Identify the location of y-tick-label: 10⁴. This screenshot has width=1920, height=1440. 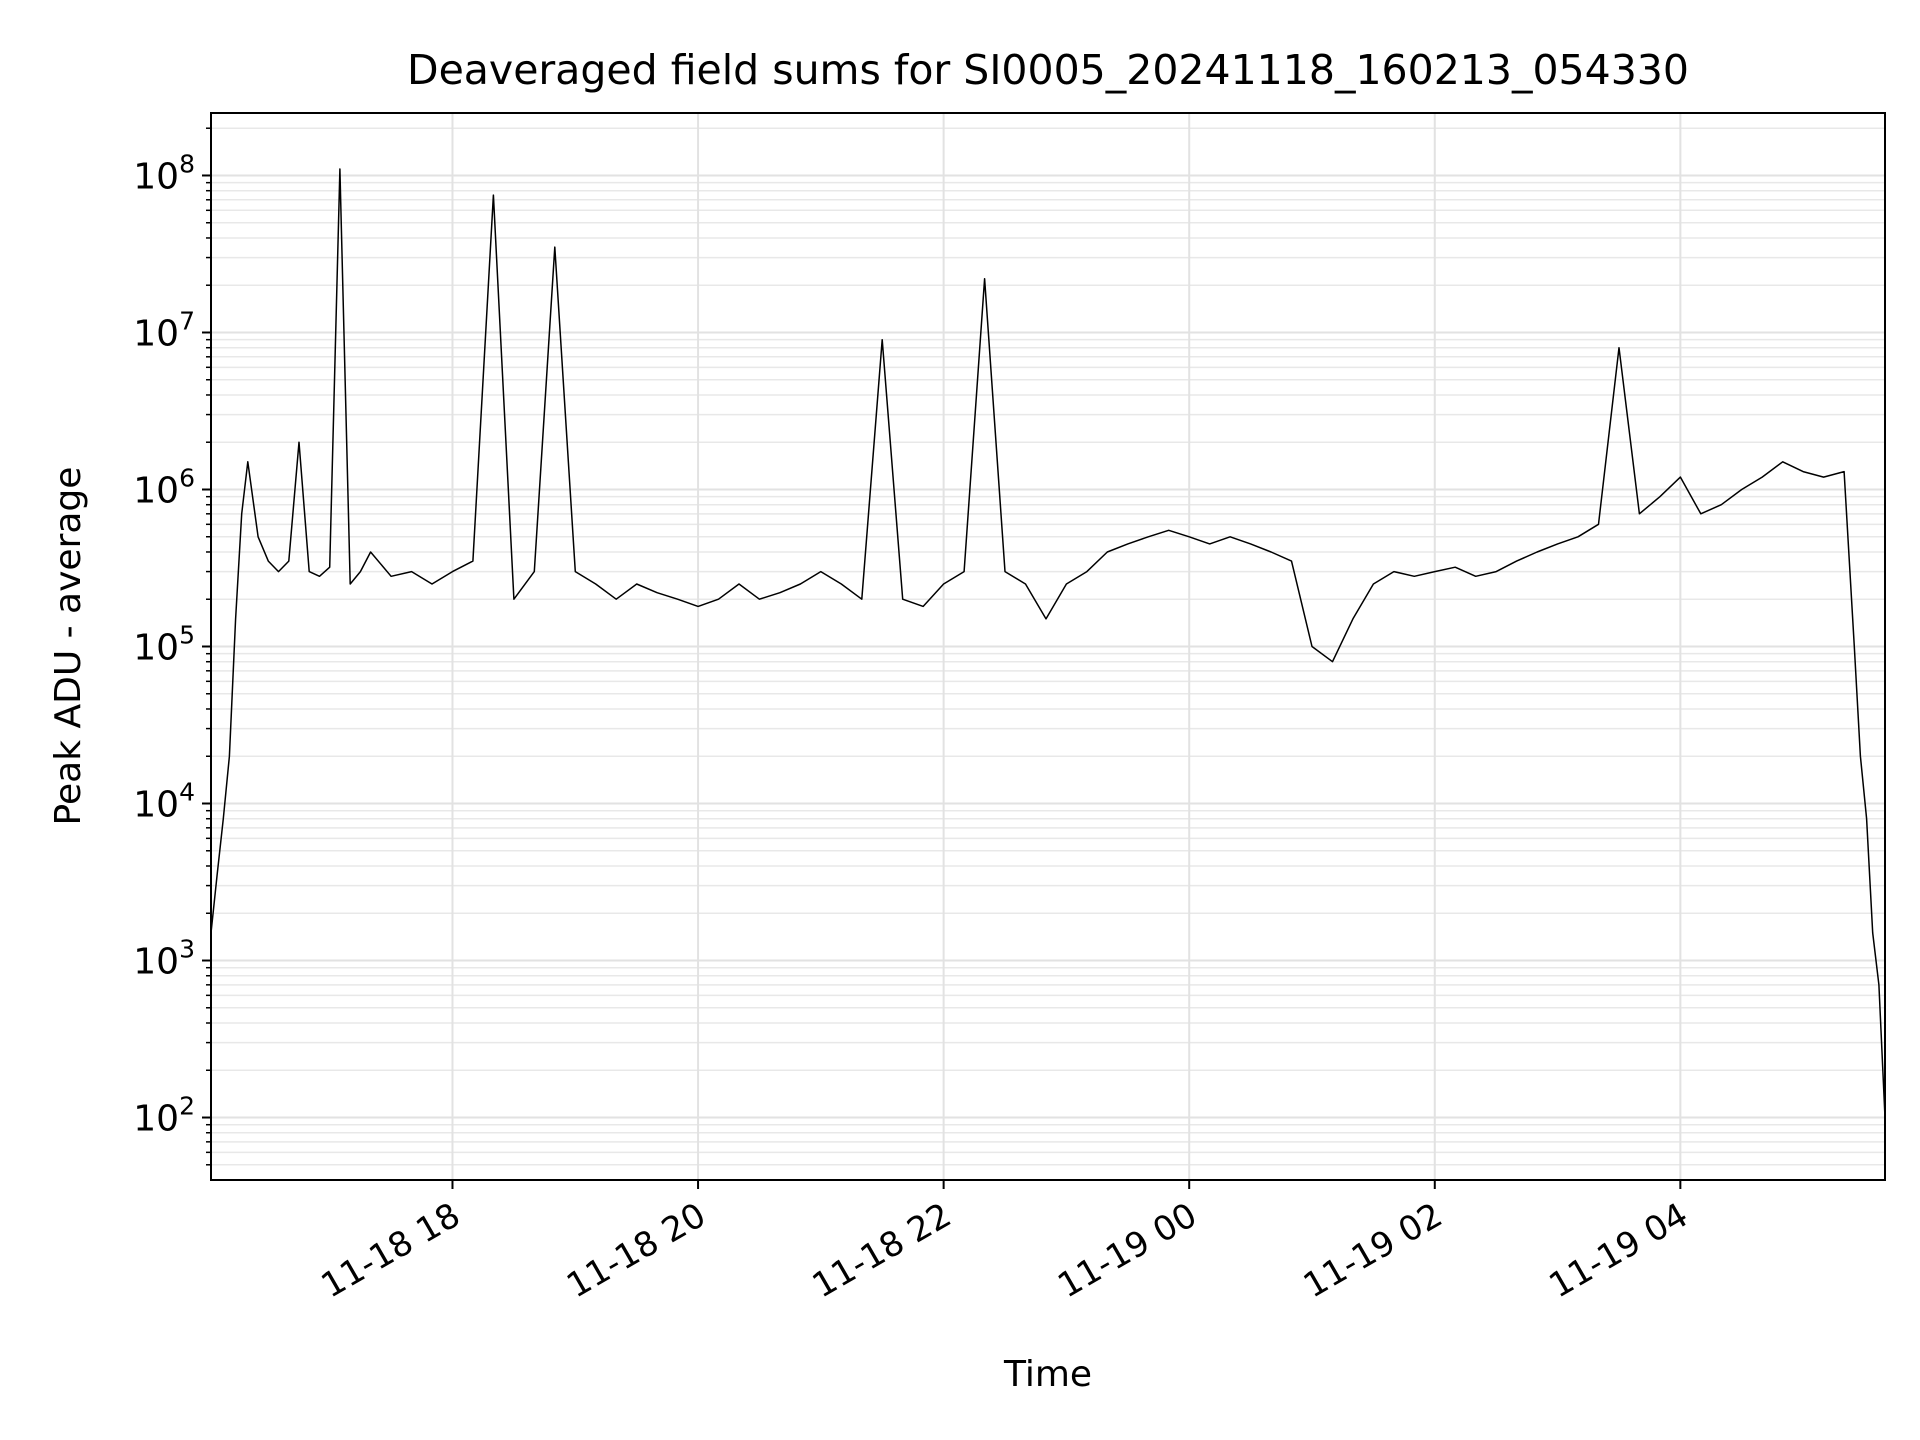
(164, 802).